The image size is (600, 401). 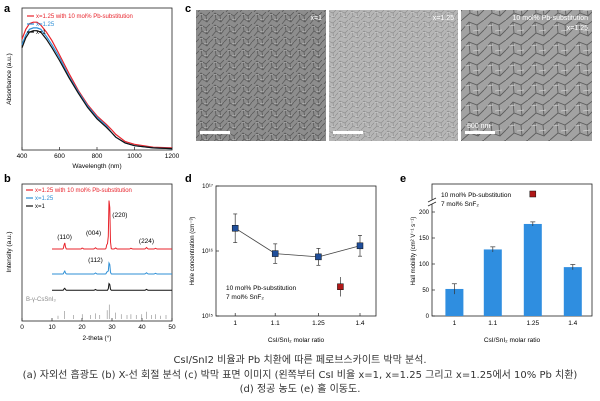 I want to click on b-xtick-label: 10, so click(x=52, y=327).